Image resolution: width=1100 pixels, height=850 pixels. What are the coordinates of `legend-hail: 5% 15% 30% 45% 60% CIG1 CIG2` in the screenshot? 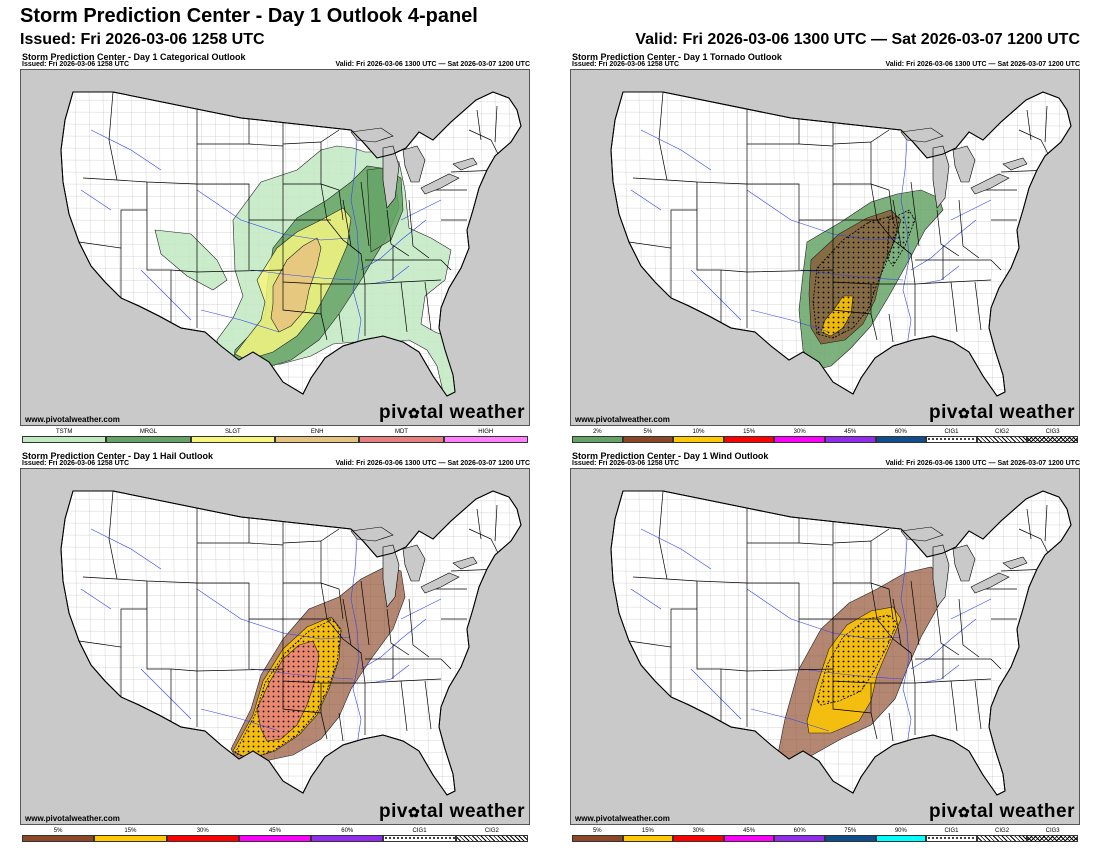 It's located at (275, 835).